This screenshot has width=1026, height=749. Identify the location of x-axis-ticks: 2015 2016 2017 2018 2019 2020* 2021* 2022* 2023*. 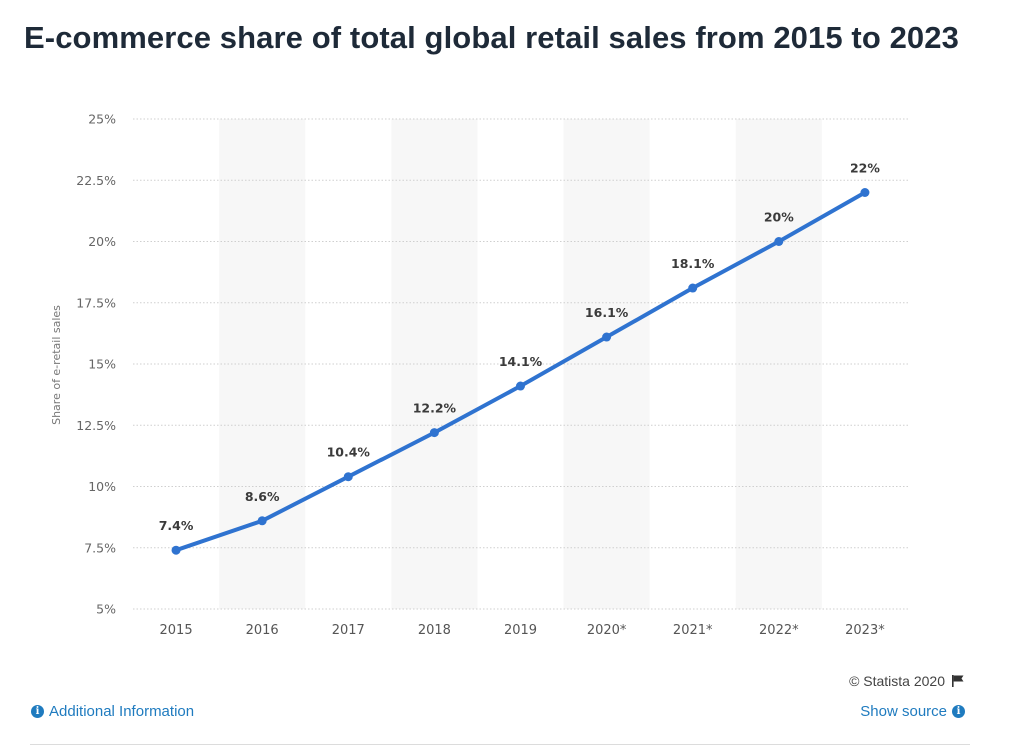
(523, 630).